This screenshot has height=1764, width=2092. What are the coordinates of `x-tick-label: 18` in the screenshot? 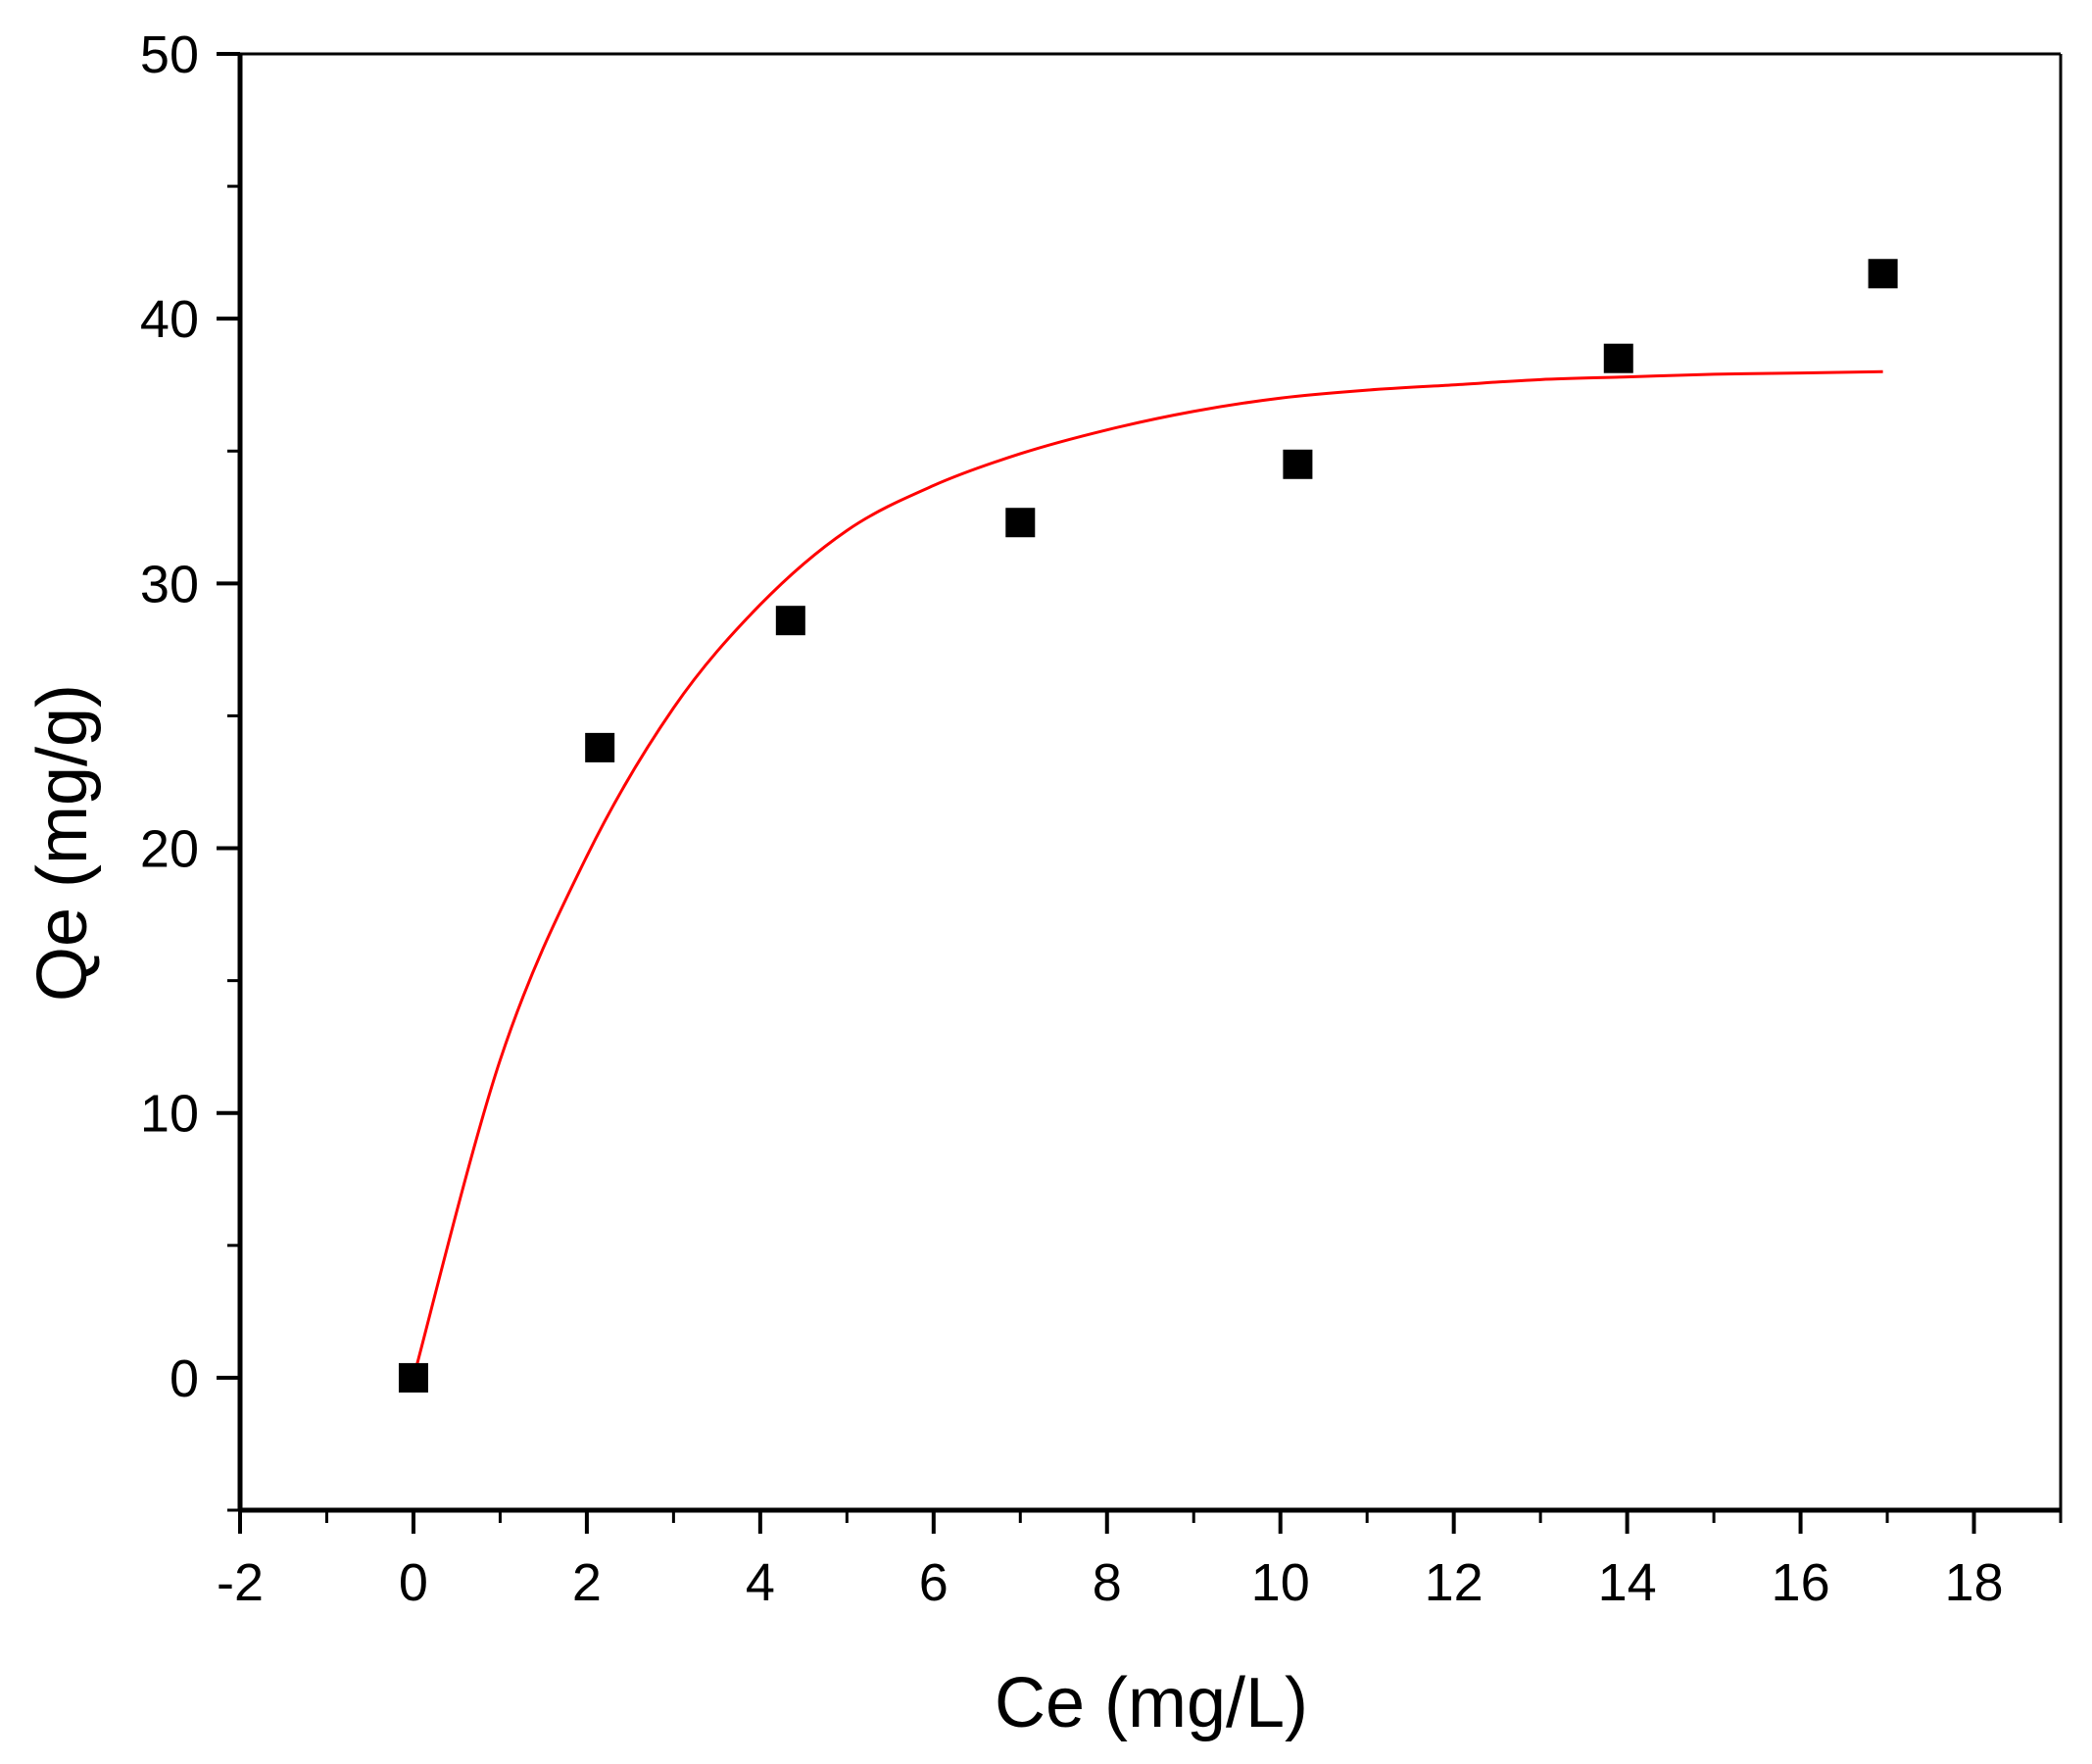 It's located at (1974, 1582).